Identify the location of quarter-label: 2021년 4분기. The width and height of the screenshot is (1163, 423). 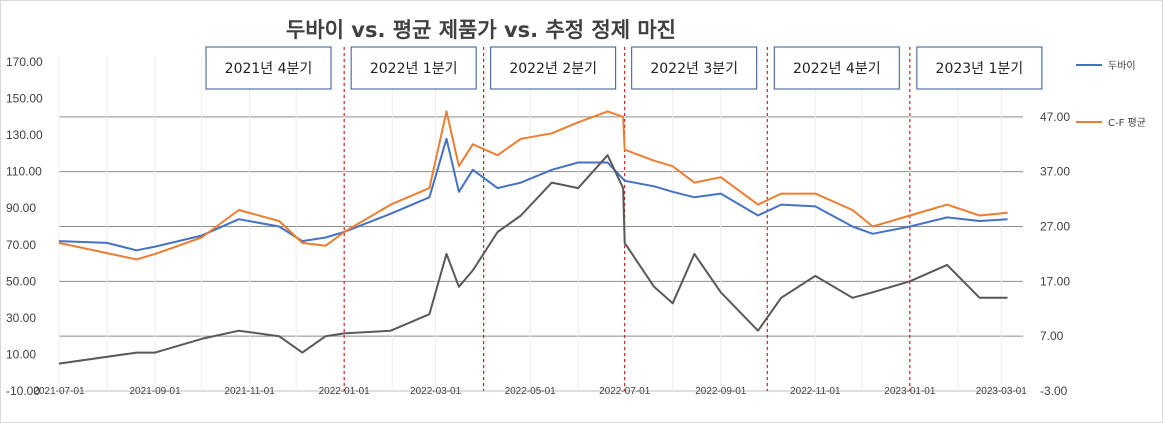
(269, 69).